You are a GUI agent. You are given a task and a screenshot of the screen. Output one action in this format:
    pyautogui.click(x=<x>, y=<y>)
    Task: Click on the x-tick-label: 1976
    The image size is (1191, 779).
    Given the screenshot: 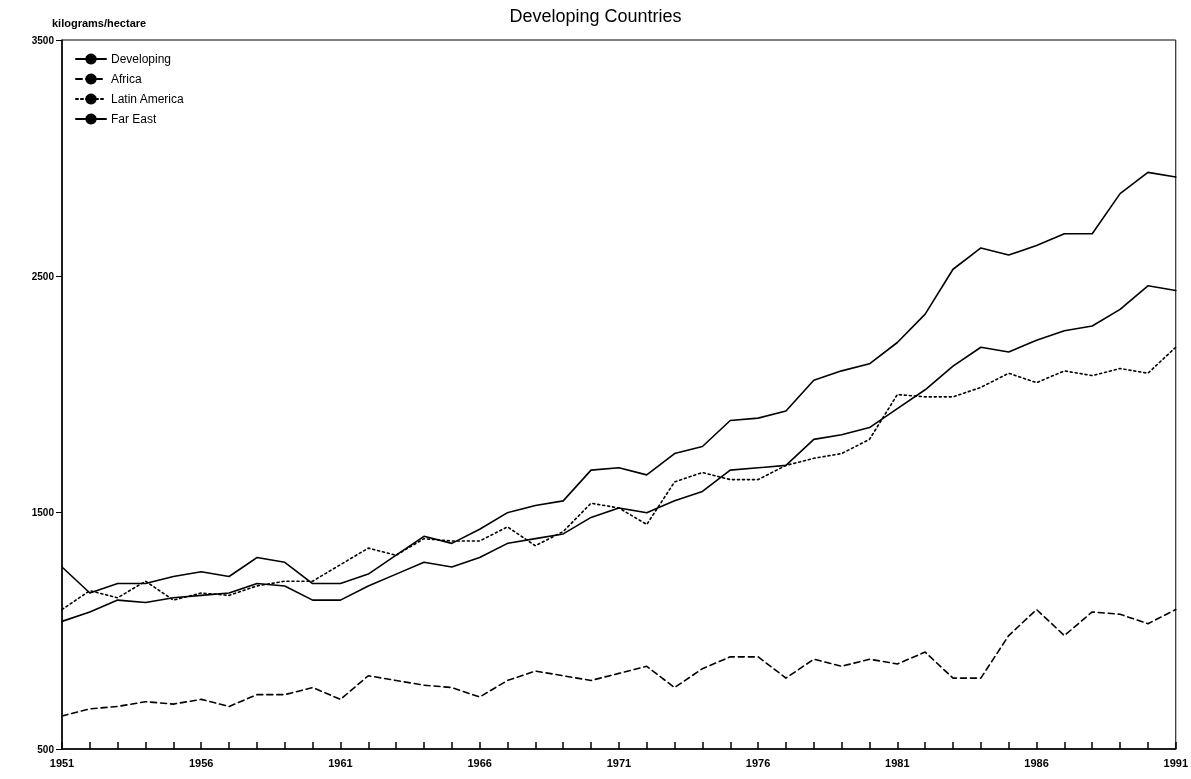 What is the action you would take?
    pyautogui.click(x=758, y=762)
    